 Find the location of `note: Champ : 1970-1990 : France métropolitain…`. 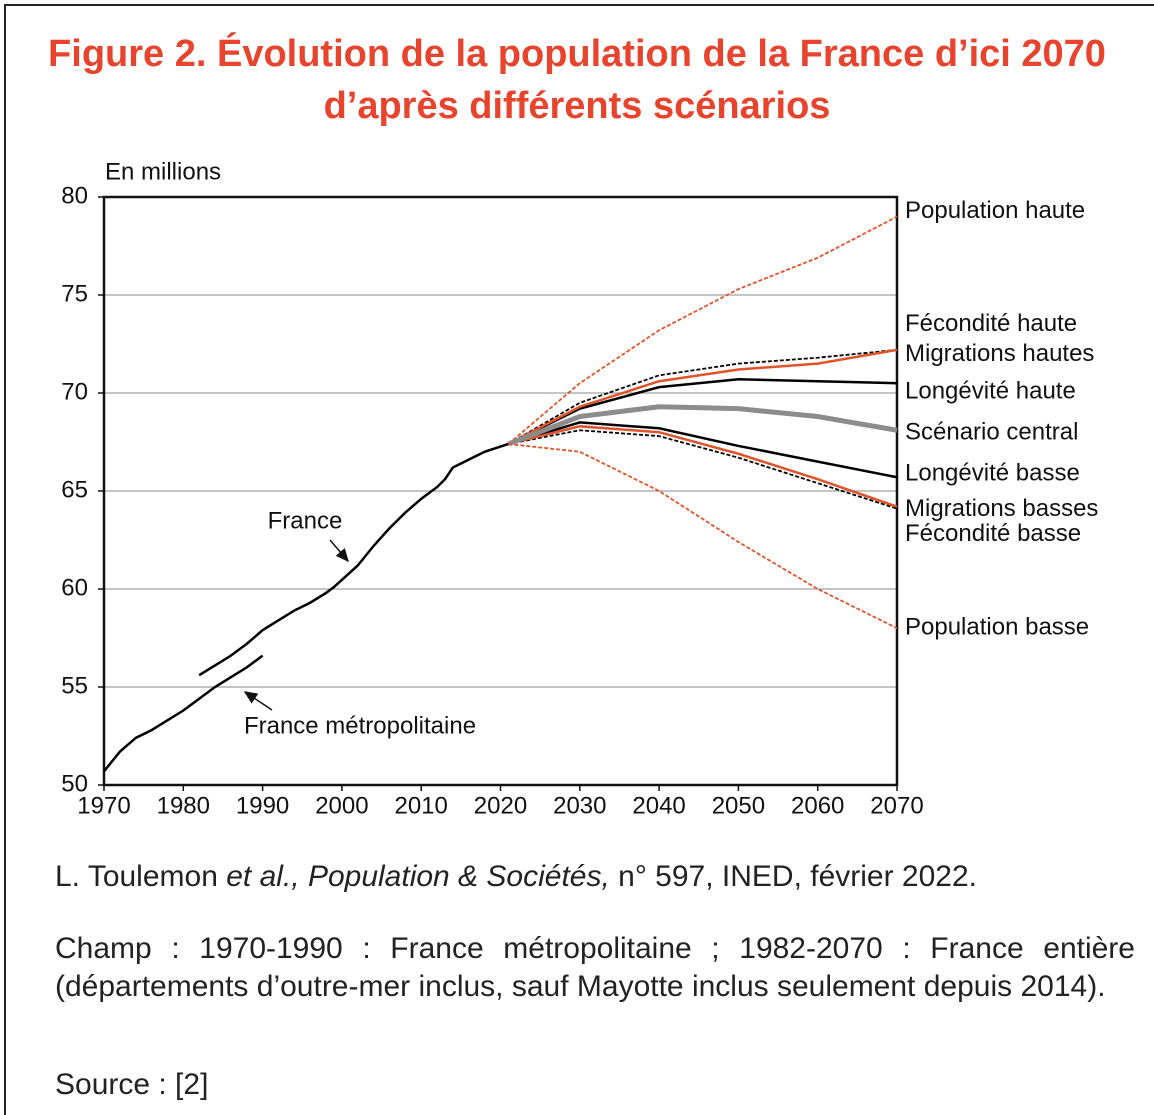

note: Champ : 1970-1990 : France métropolitain… is located at coordinates (595, 967).